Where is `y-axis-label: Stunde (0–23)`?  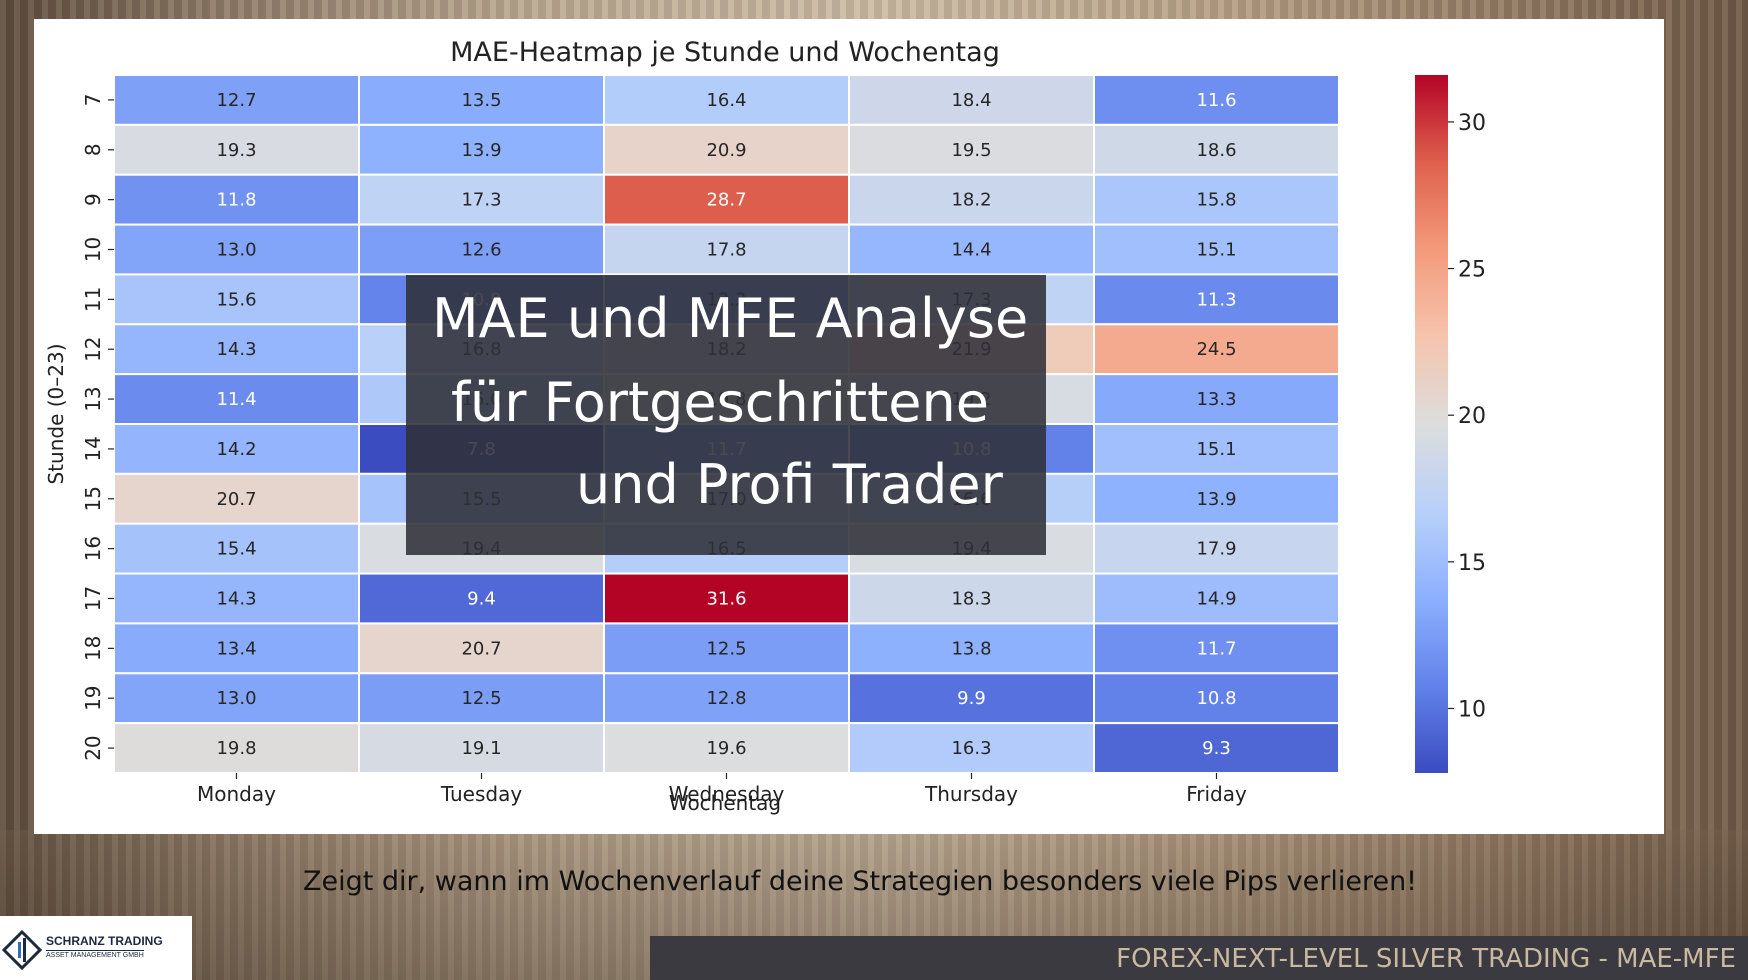
y-axis-label: Stunde (0–23) is located at coordinates (56, 413).